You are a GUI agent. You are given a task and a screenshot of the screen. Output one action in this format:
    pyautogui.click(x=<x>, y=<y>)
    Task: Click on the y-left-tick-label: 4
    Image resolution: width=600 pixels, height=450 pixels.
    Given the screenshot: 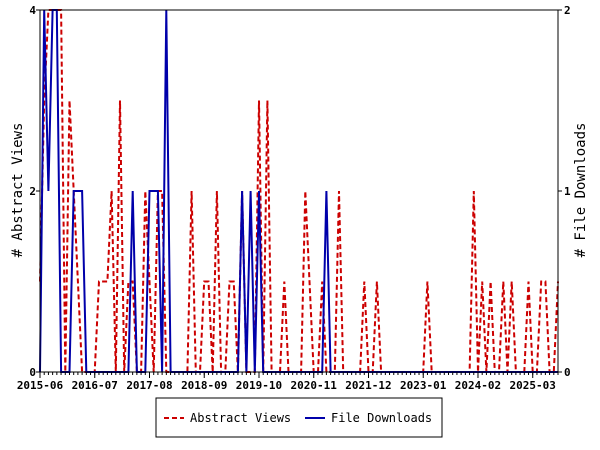 What is the action you would take?
    pyautogui.click(x=32, y=10)
    